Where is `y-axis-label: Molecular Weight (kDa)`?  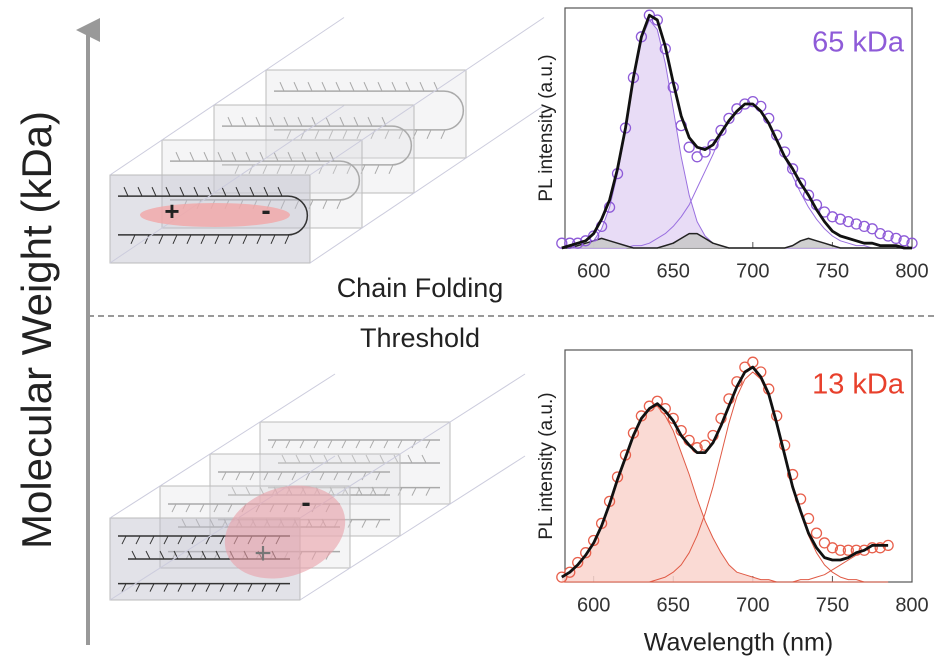 y-axis-label: Molecular Weight (kDa) is located at coordinates (36, 330).